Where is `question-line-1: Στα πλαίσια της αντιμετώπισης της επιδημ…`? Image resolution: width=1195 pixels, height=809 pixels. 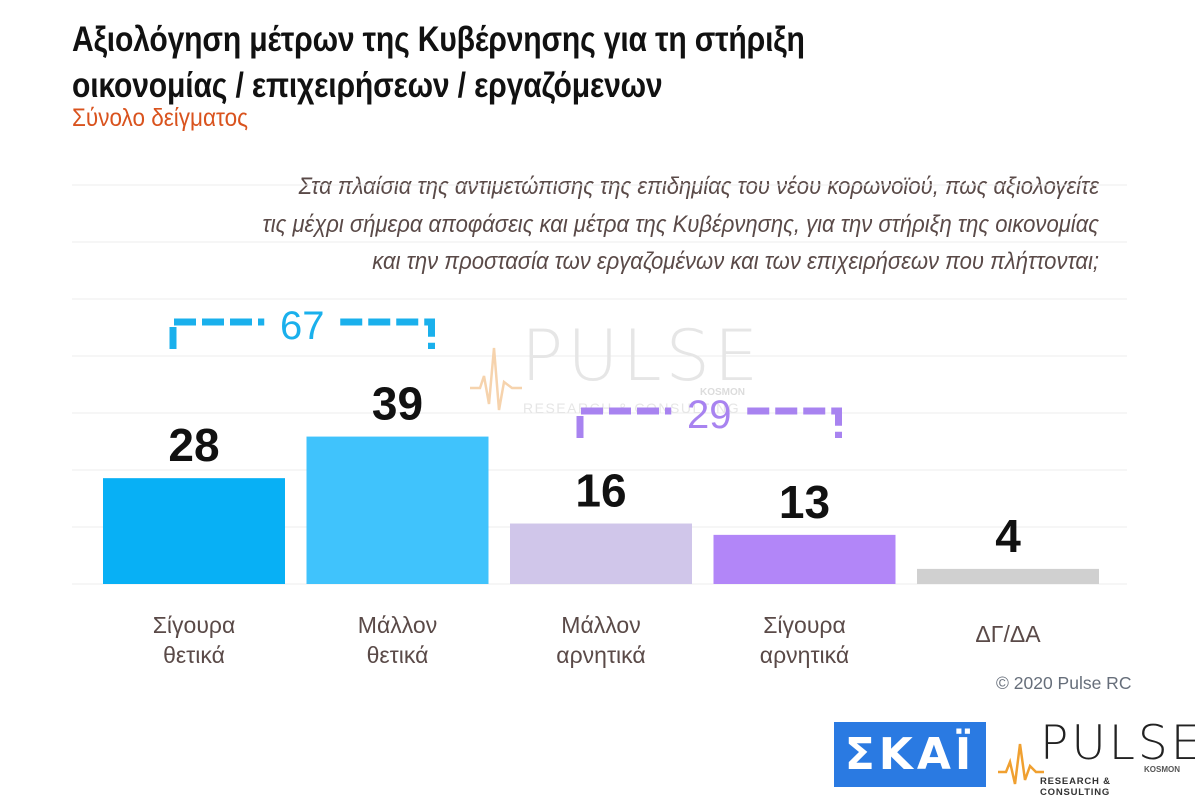 question-line-1: Στα πλαίσια της αντιμετώπισης της επιδημ… is located at coordinates (698, 186).